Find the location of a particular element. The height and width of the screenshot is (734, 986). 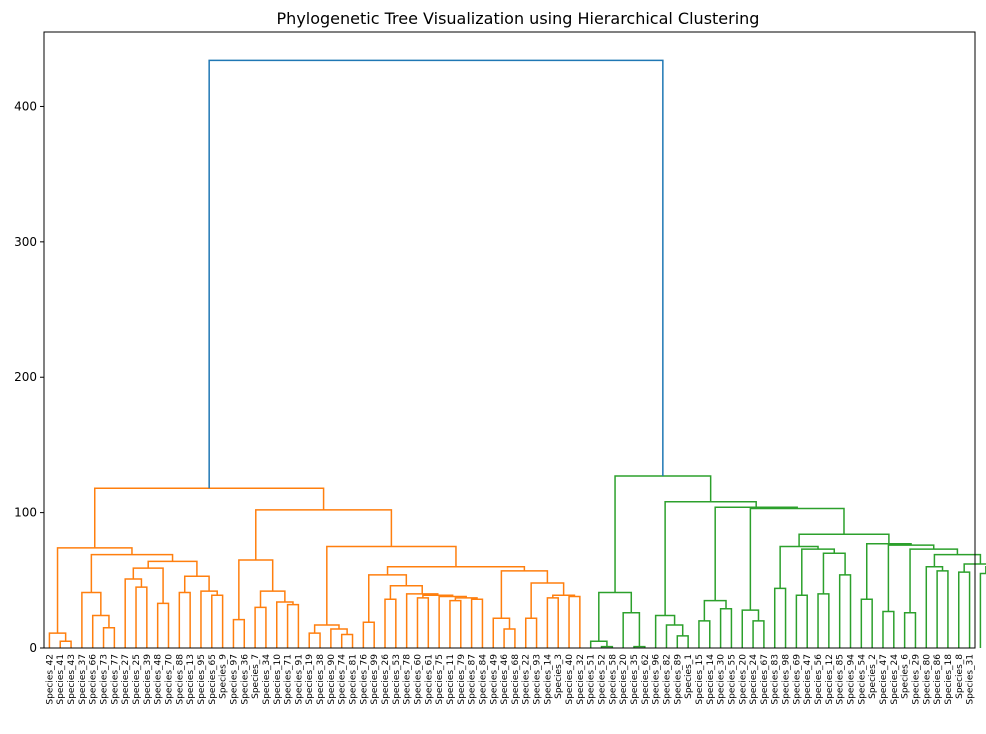

leaf-label: Species_97 is located at coordinates (234, 679).